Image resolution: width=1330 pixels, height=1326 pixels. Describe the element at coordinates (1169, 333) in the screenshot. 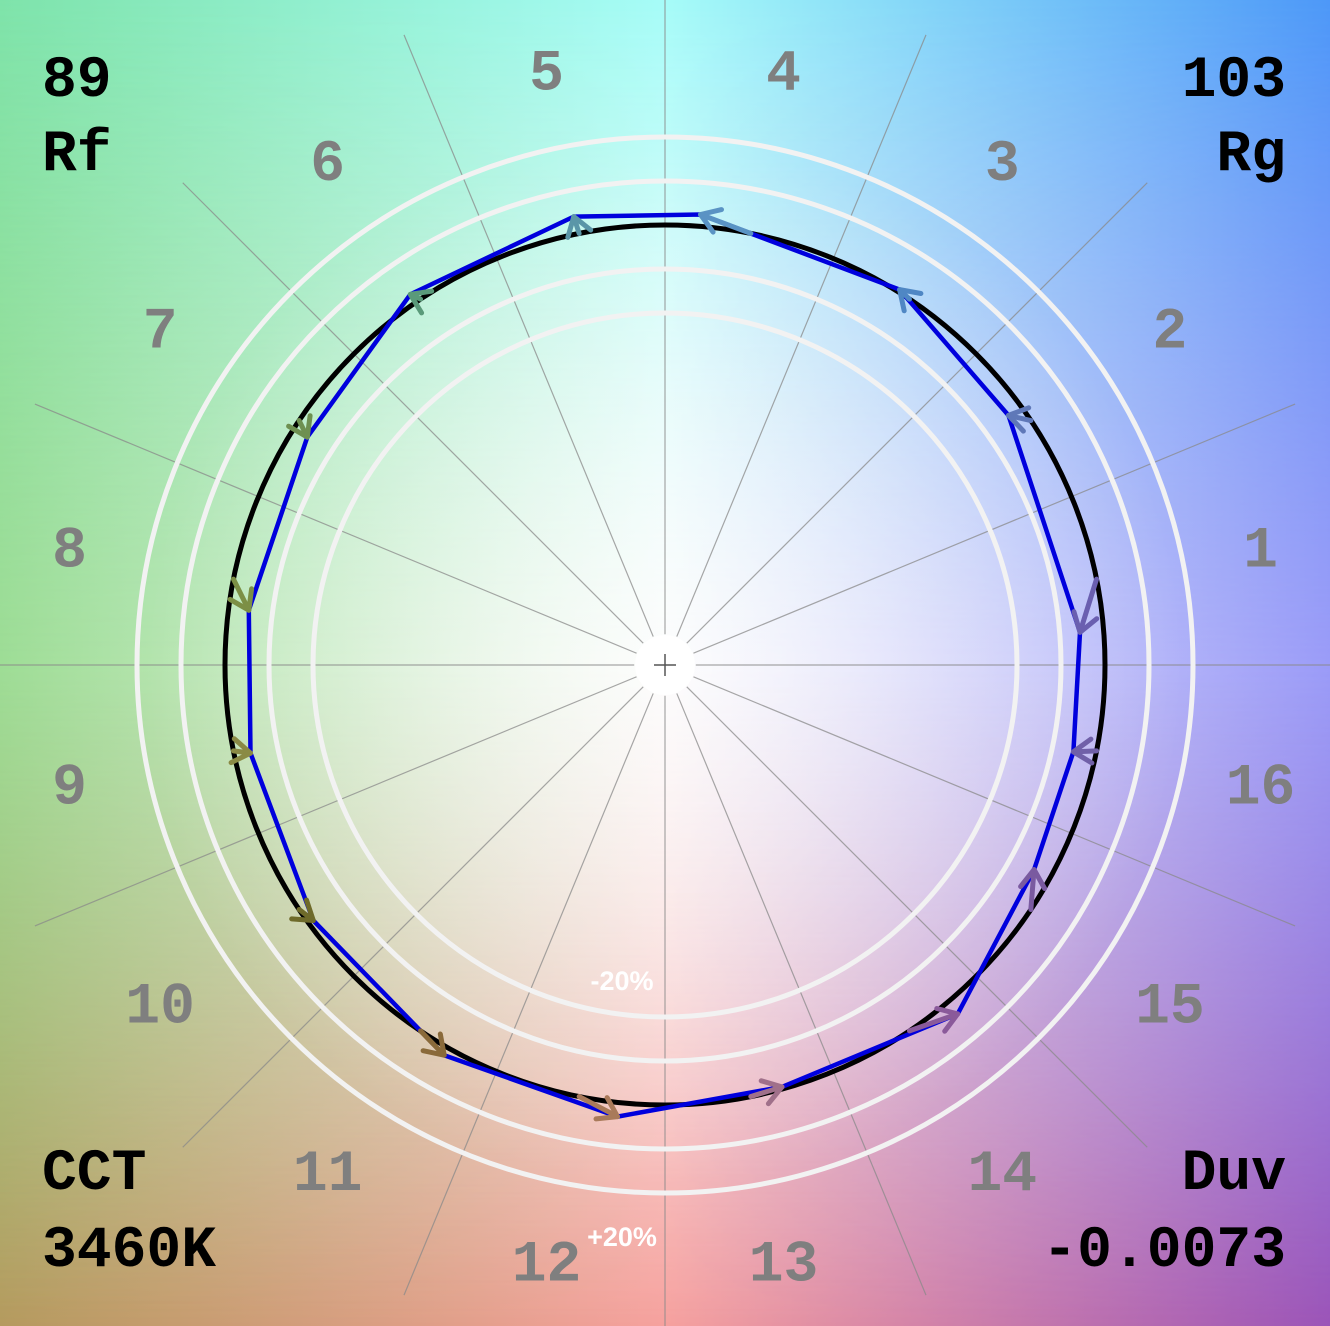

I see `bin-label-2: 2` at that location.